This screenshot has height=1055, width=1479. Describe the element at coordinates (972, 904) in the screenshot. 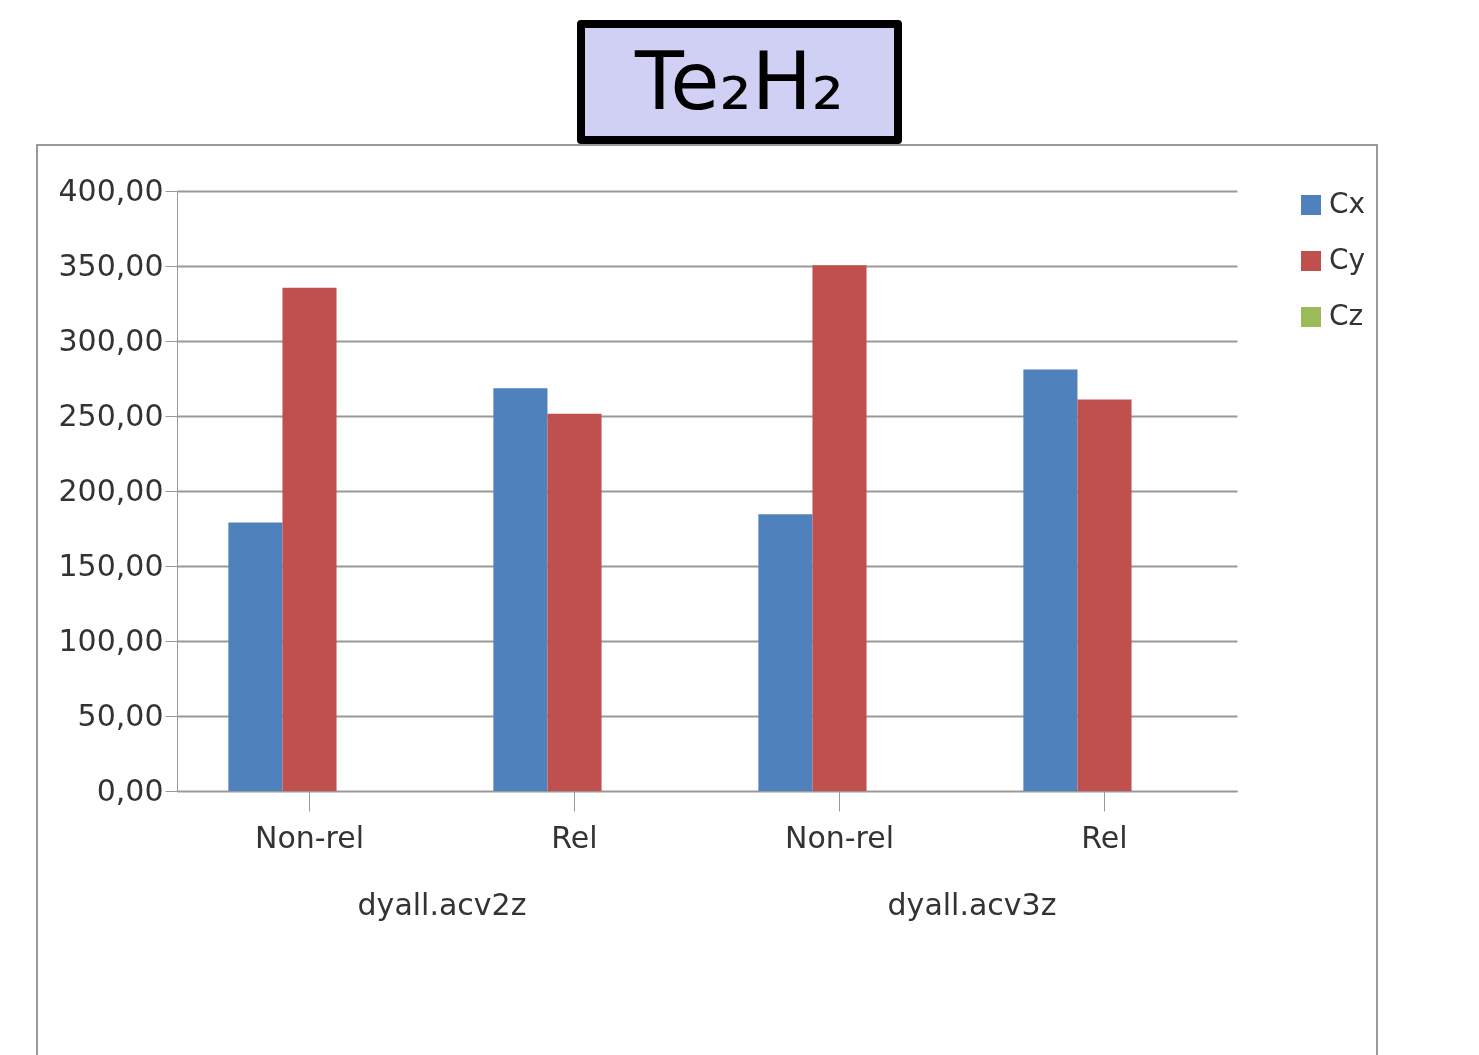

I see `text: dyall.acv3z` at that location.